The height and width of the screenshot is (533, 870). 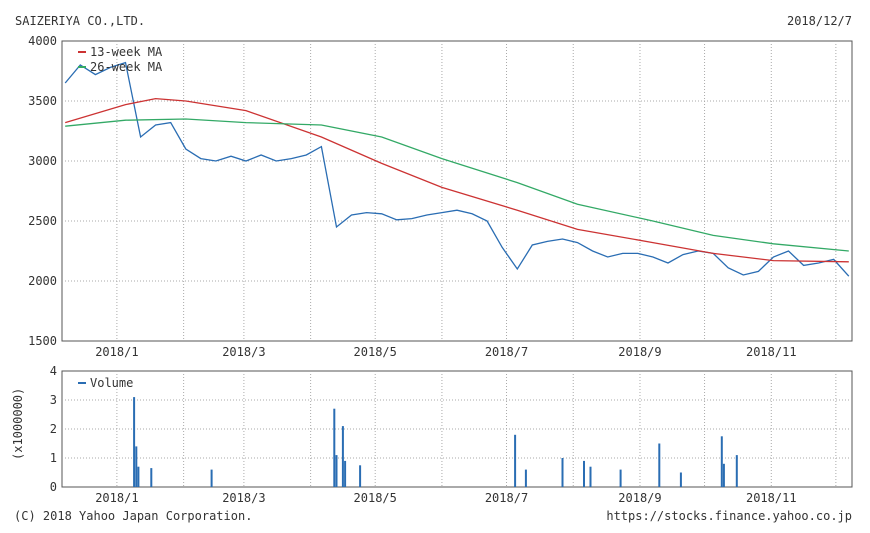 What do you see at coordinates (126, 67) in the screenshot?
I see `legend-label: 26-week MA` at bounding box center [126, 67].